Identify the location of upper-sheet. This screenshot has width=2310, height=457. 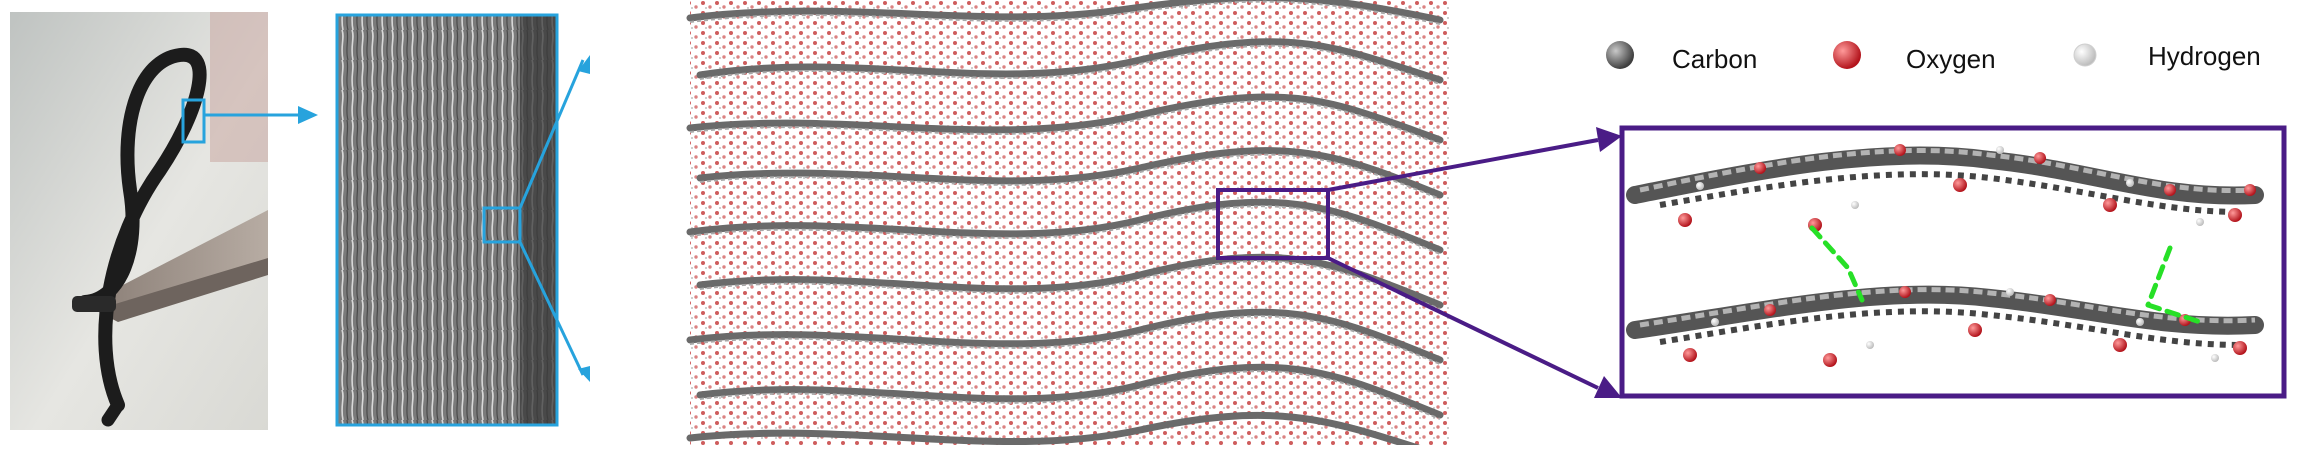
(1945, 188).